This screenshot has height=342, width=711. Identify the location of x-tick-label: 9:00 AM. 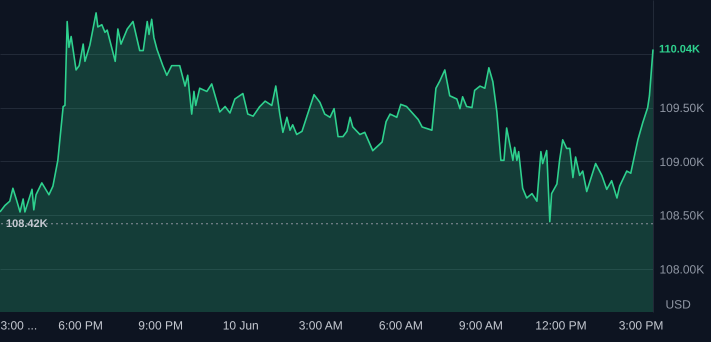
(480, 325).